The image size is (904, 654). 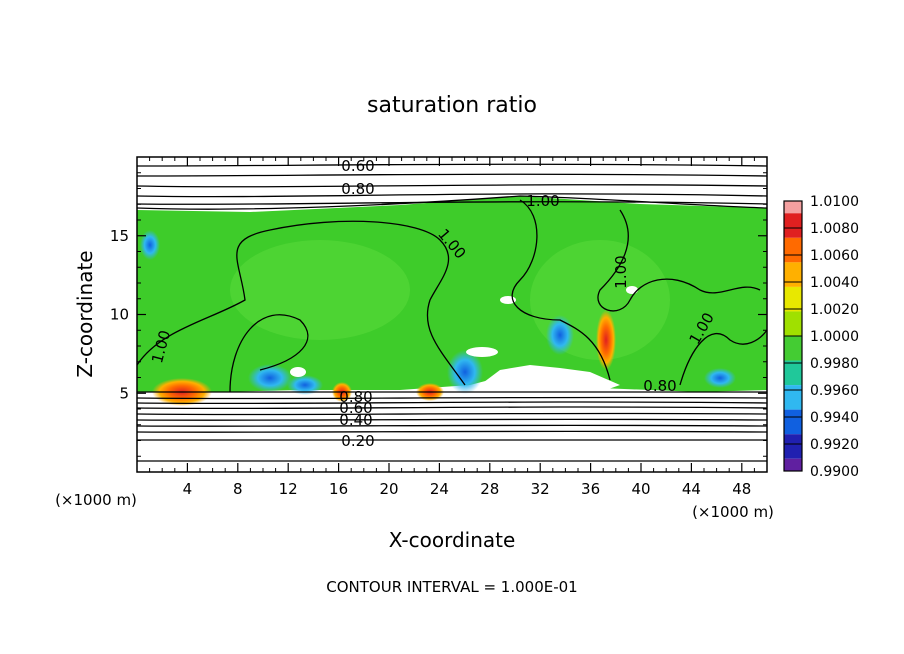 I want to click on colorbar-label: 0.9920, so click(x=834, y=445).